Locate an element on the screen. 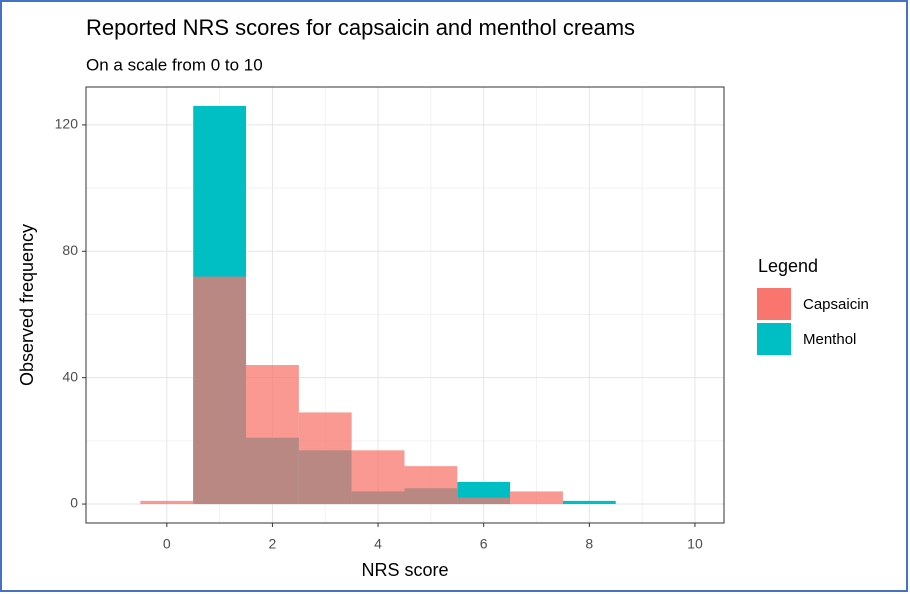 The height and width of the screenshot is (594, 910). y-tick-label: 40 is located at coordinates (70, 376).